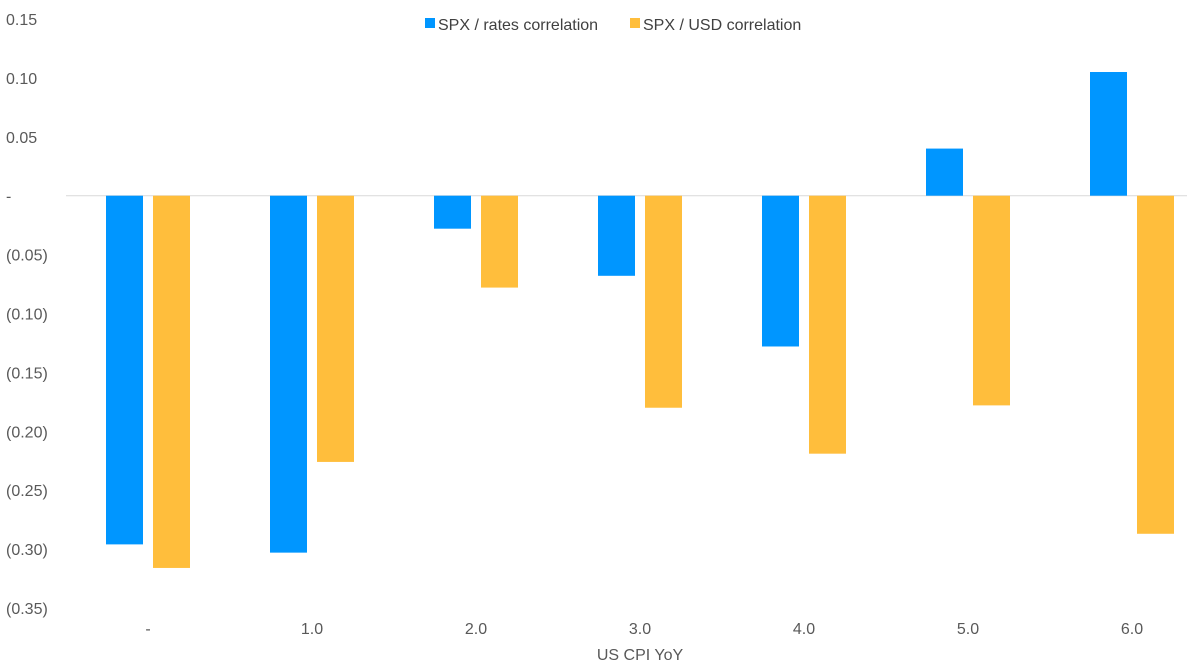  Describe the element at coordinates (968, 629) in the screenshot. I see `x-tick-label: 5.0` at that location.